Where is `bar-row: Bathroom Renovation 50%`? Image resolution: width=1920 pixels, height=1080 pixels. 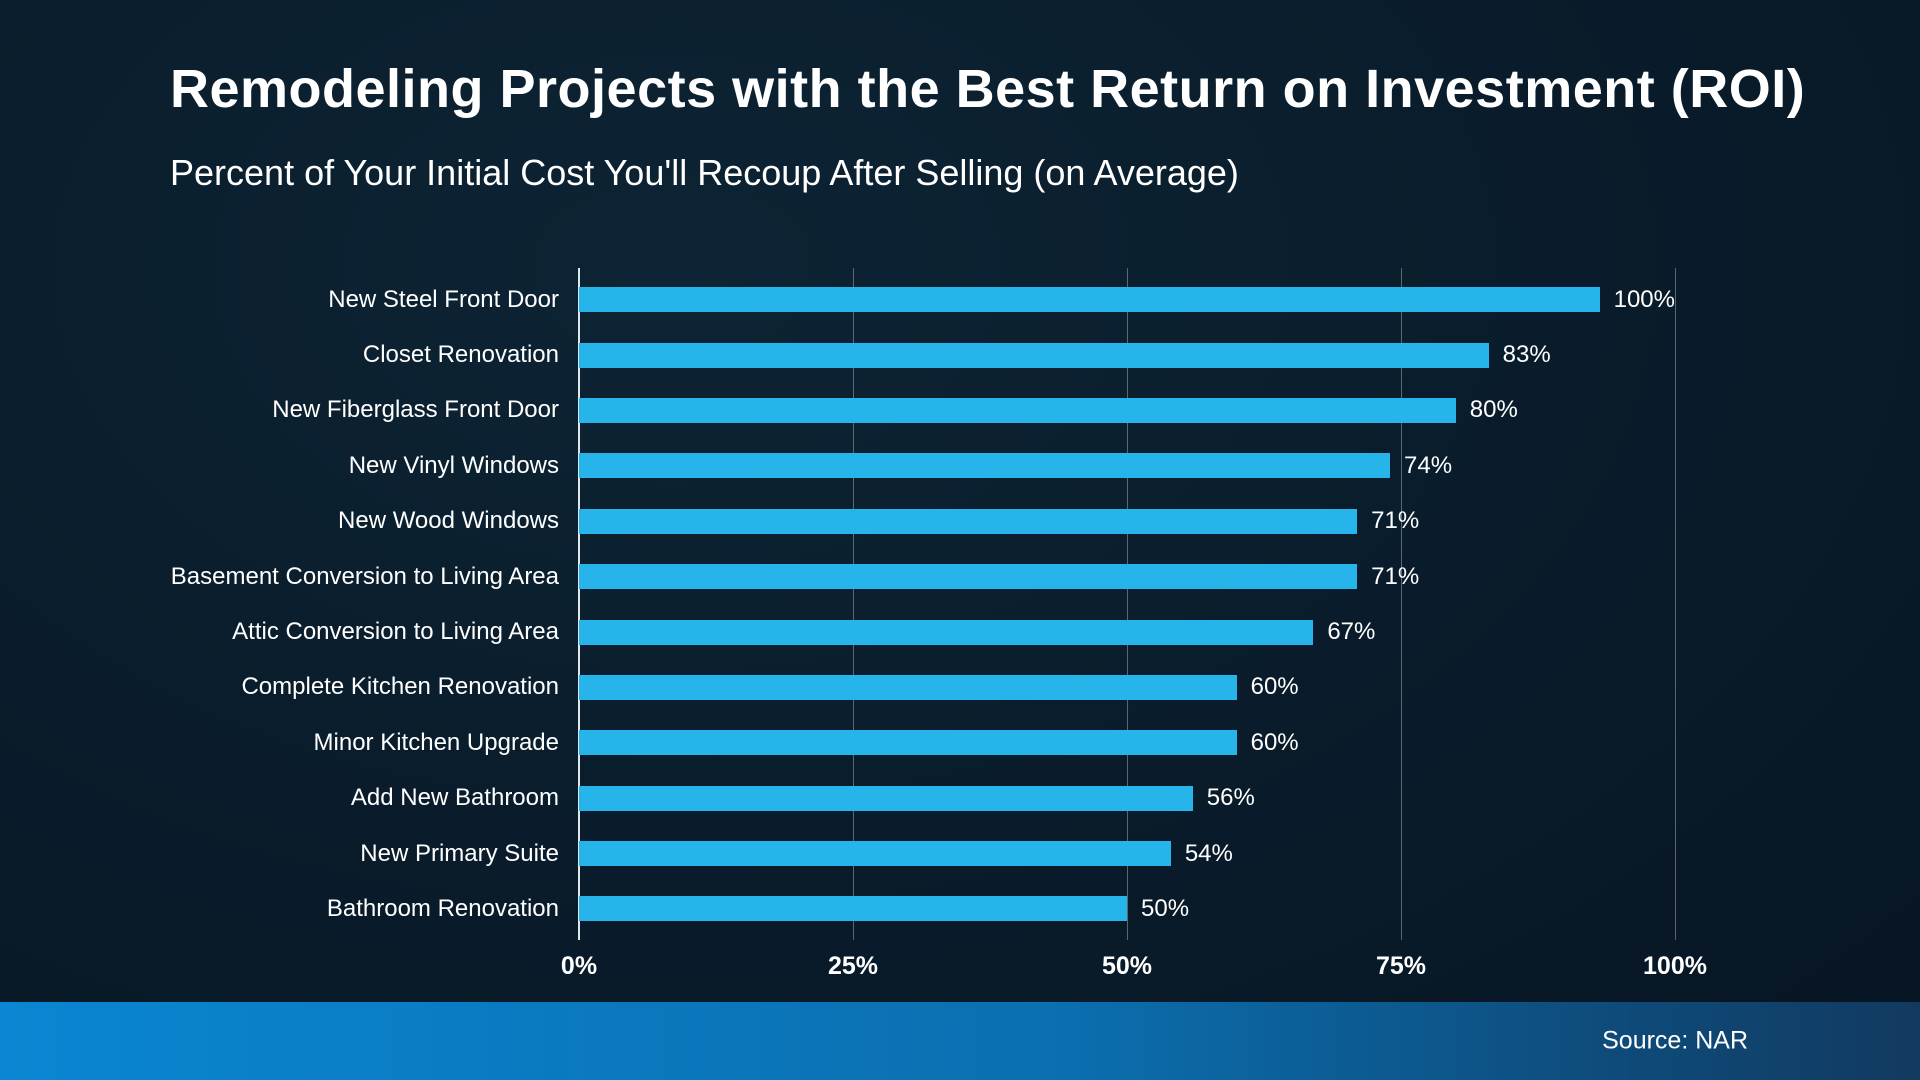
bar-row: Bathroom Renovation 50% is located at coordinates (960, 908).